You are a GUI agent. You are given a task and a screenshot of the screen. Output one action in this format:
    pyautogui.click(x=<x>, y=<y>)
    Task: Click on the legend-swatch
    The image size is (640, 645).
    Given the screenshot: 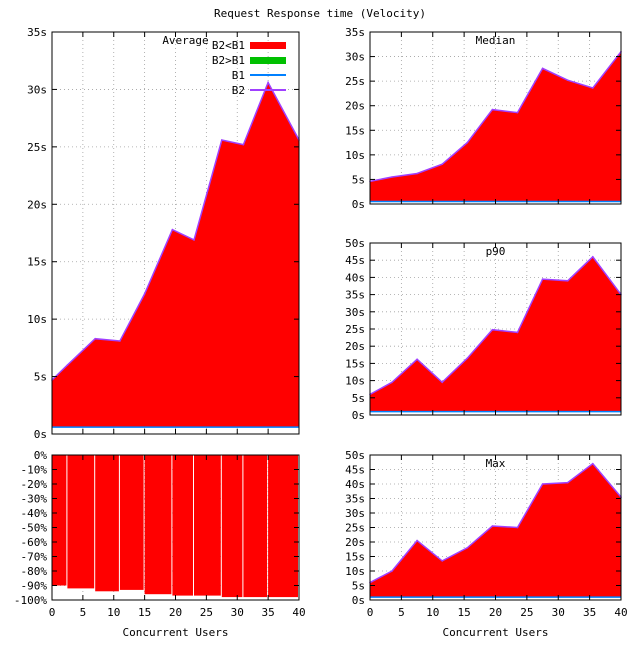 What is the action you would take?
    pyautogui.click(x=268, y=45)
    